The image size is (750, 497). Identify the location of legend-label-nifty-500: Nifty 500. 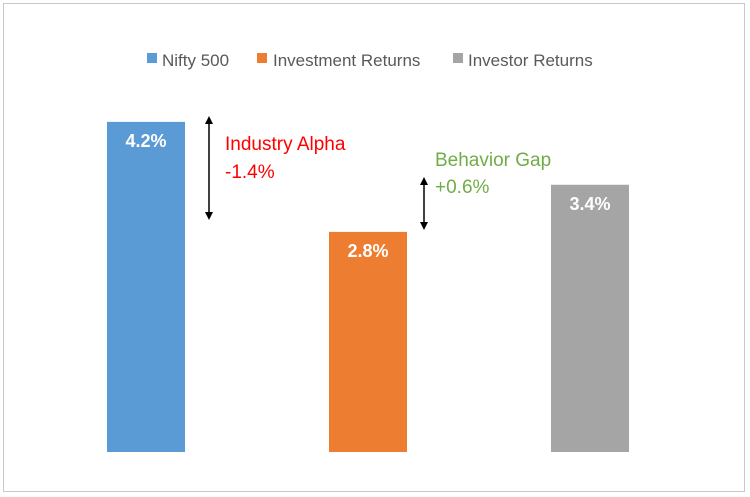
(195, 60).